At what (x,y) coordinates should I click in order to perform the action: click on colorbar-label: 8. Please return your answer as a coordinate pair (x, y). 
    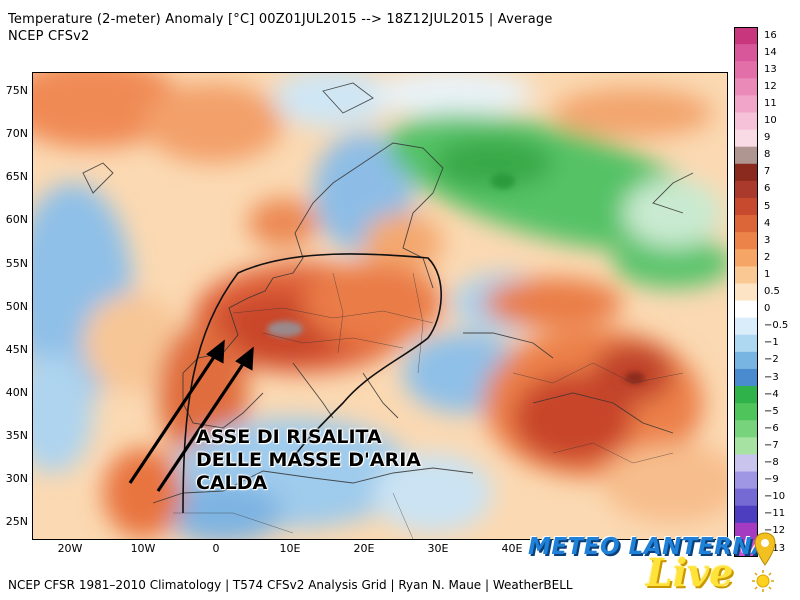
    Looking at the image, I should click on (767, 155).